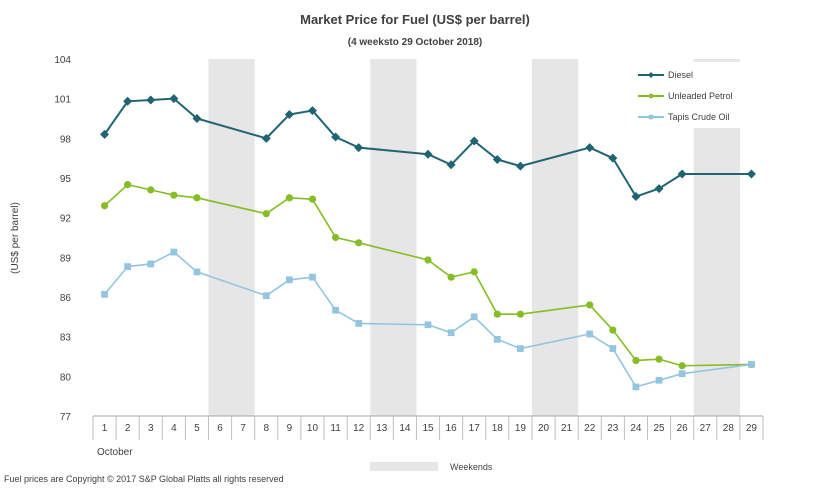 The image size is (830, 494). I want to click on y-tick-label: 98, so click(66, 139).